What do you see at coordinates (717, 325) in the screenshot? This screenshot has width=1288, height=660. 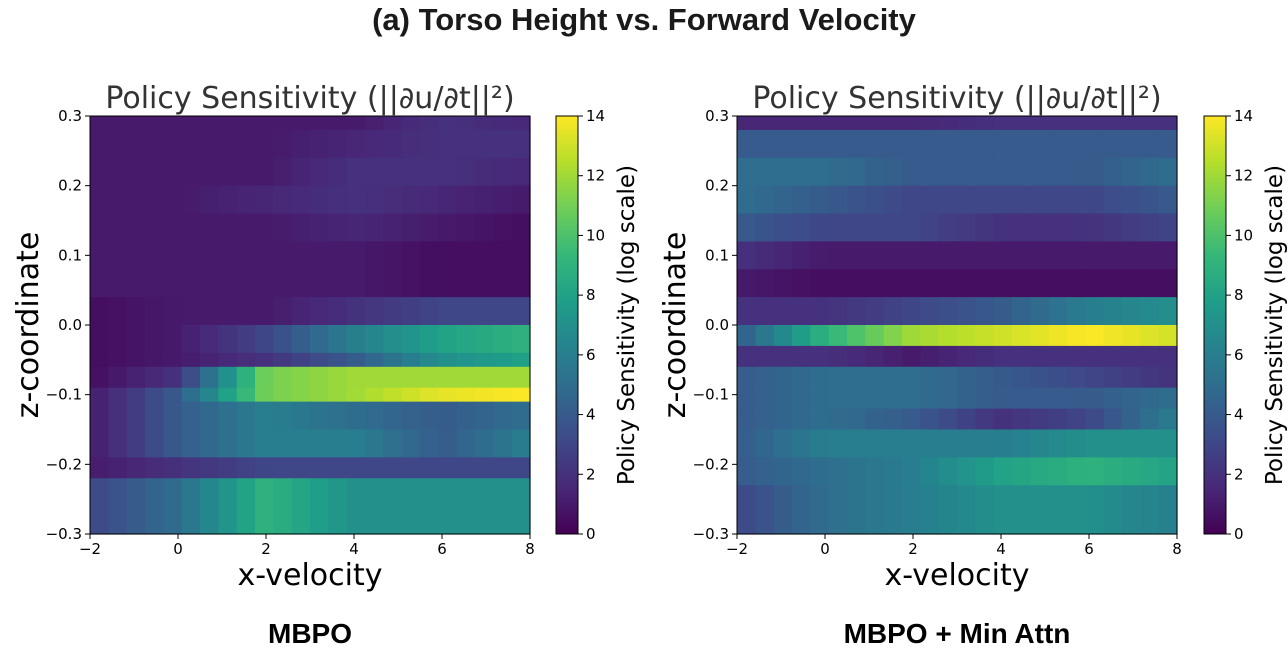 I see `y-tick-label: 0.0` at bounding box center [717, 325].